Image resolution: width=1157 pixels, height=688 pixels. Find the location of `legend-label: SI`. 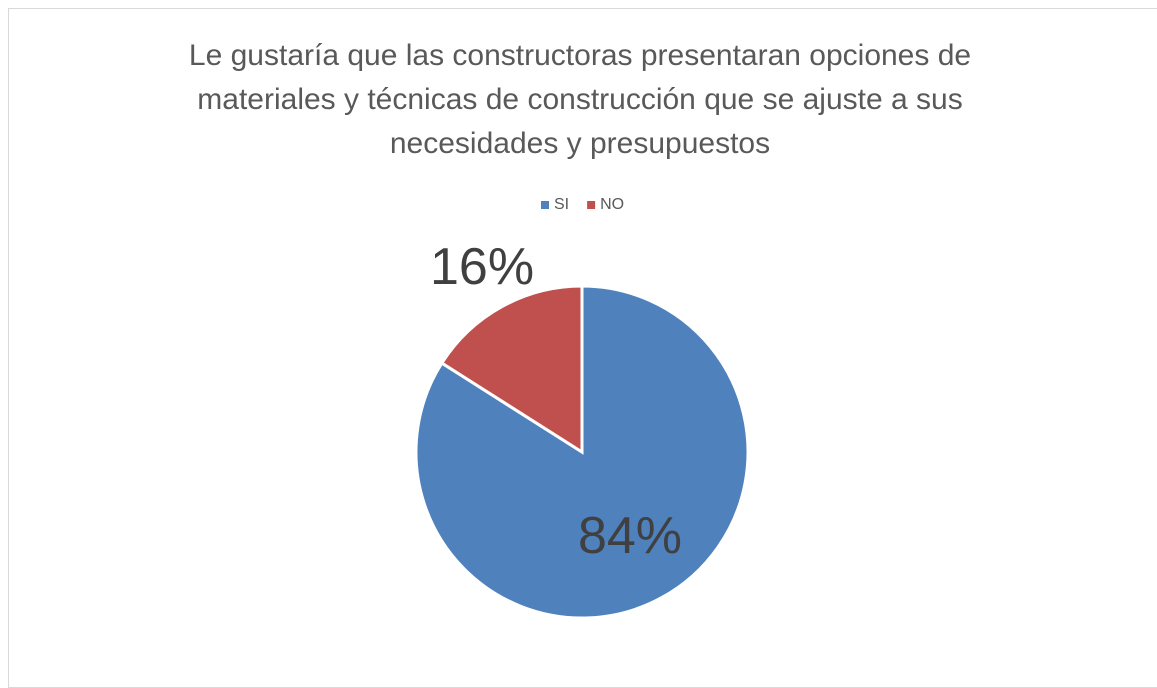

legend-label: SI is located at coordinates (561, 204).